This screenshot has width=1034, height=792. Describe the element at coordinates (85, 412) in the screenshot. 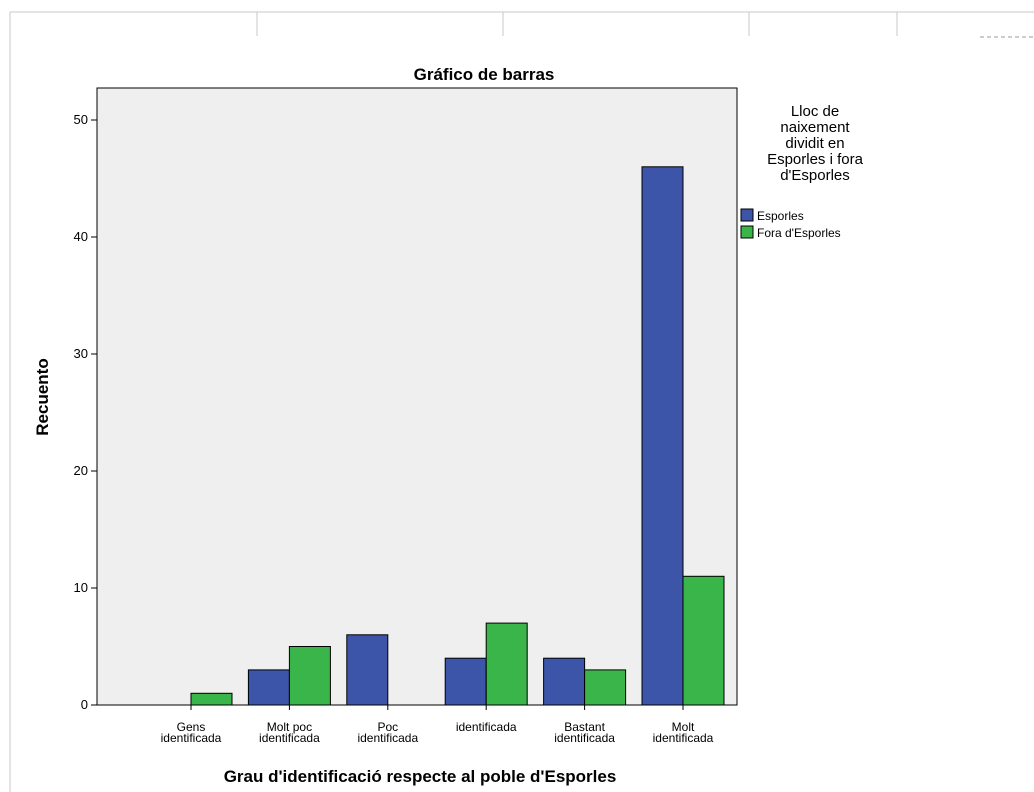

I see `y-axis: 0 10 20 30 40 50` at that location.